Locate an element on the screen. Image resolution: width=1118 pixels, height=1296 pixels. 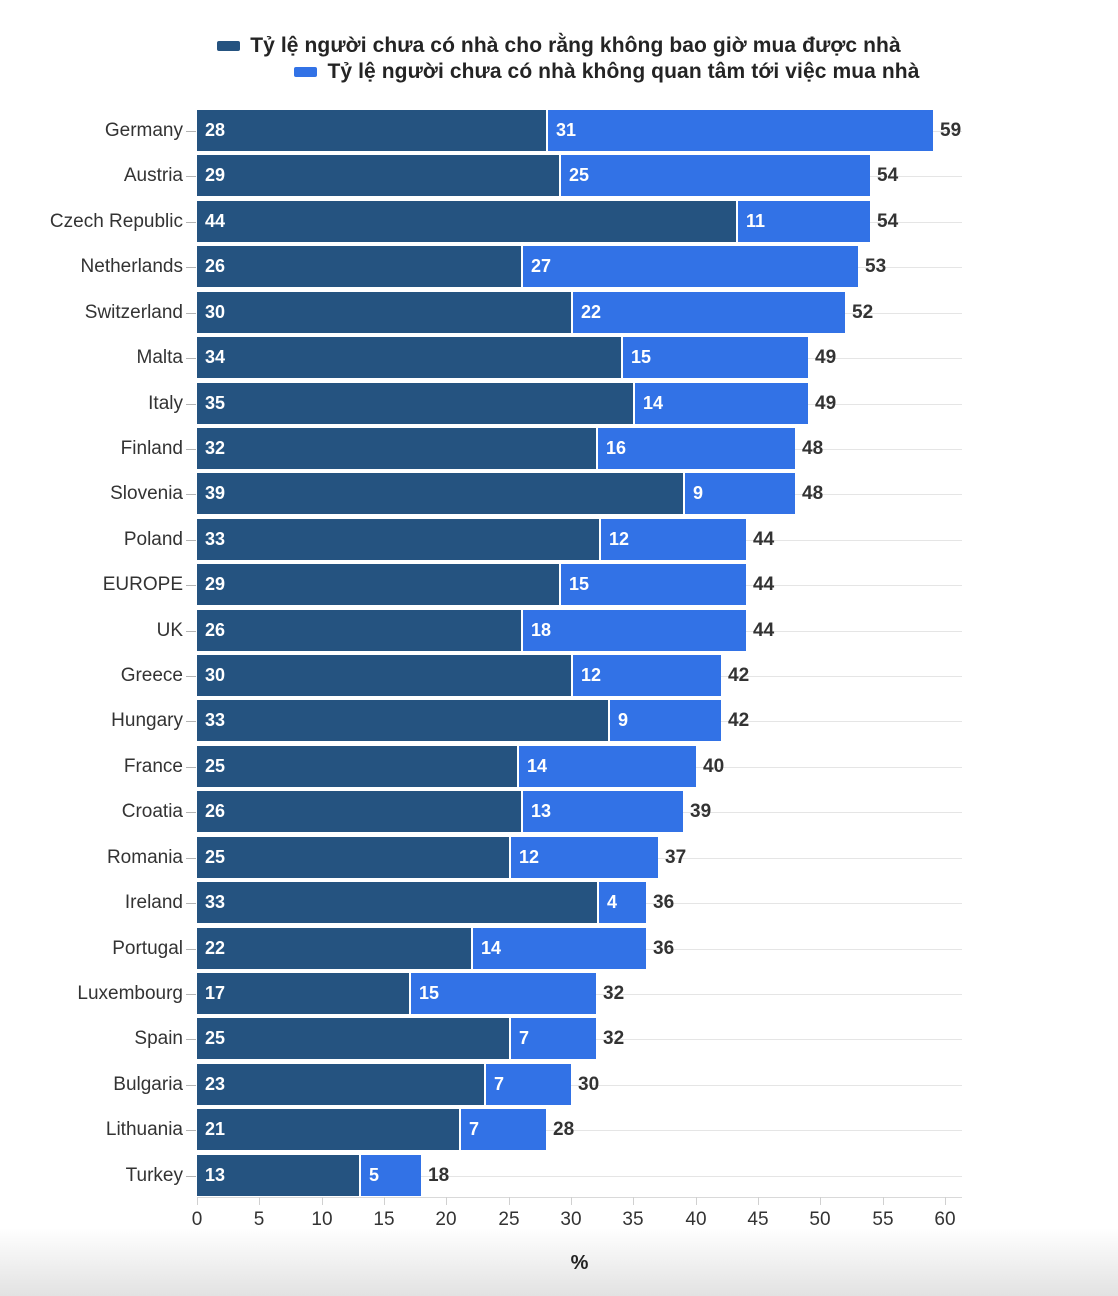
segment-never-buy: 34 is located at coordinates (409, 358).